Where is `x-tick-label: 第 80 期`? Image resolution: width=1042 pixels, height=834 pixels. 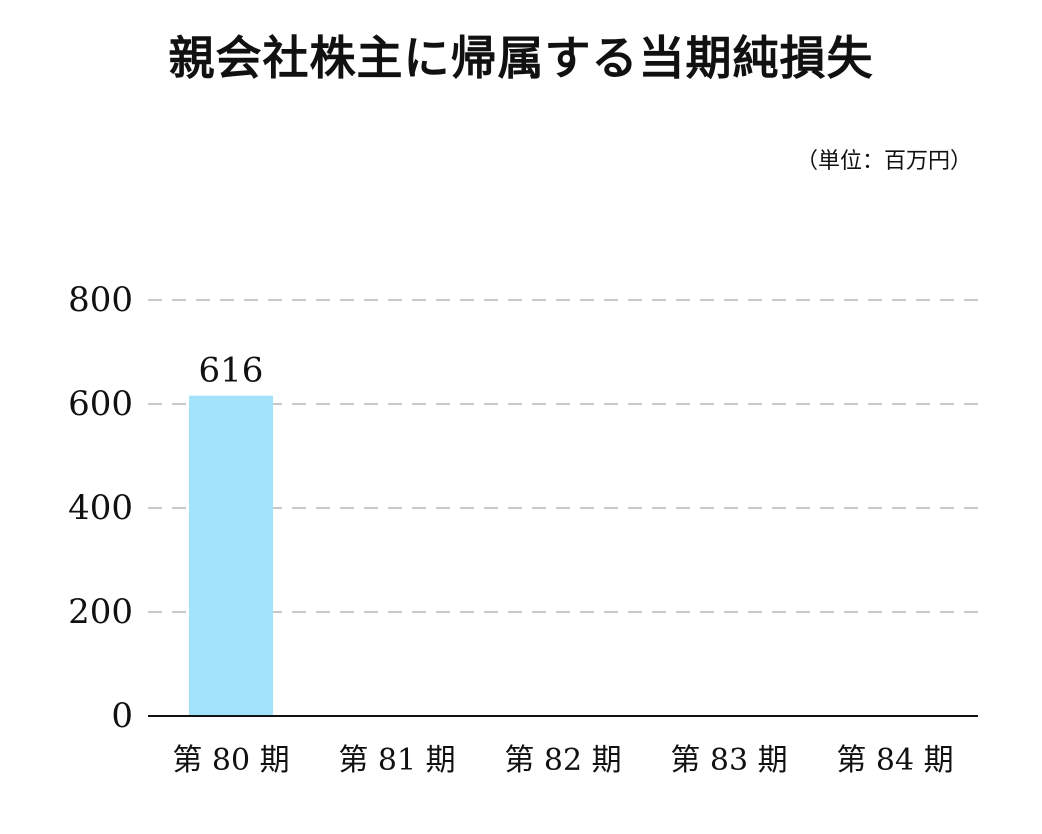 x-tick-label: 第 80 期 is located at coordinates (230, 760).